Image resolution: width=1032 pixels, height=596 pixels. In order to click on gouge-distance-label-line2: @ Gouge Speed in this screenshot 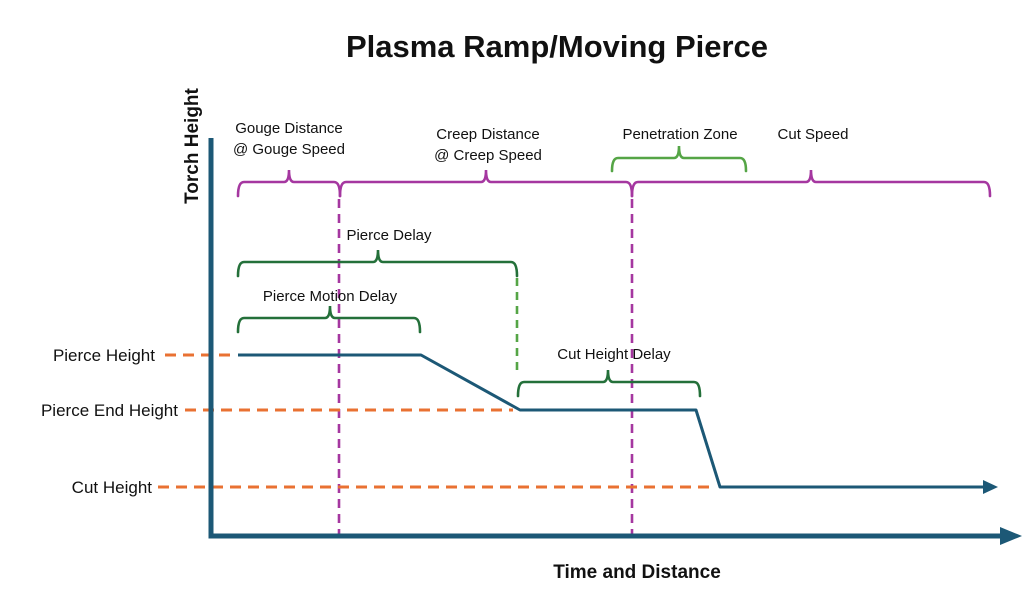, I will do `click(289, 149)`.